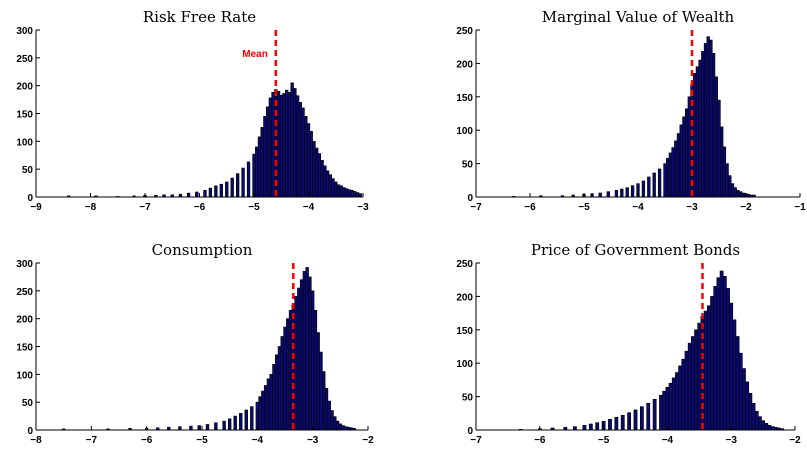  What do you see at coordinates (464, 331) in the screenshot?
I see `y-tick-label: 150` at bounding box center [464, 331].